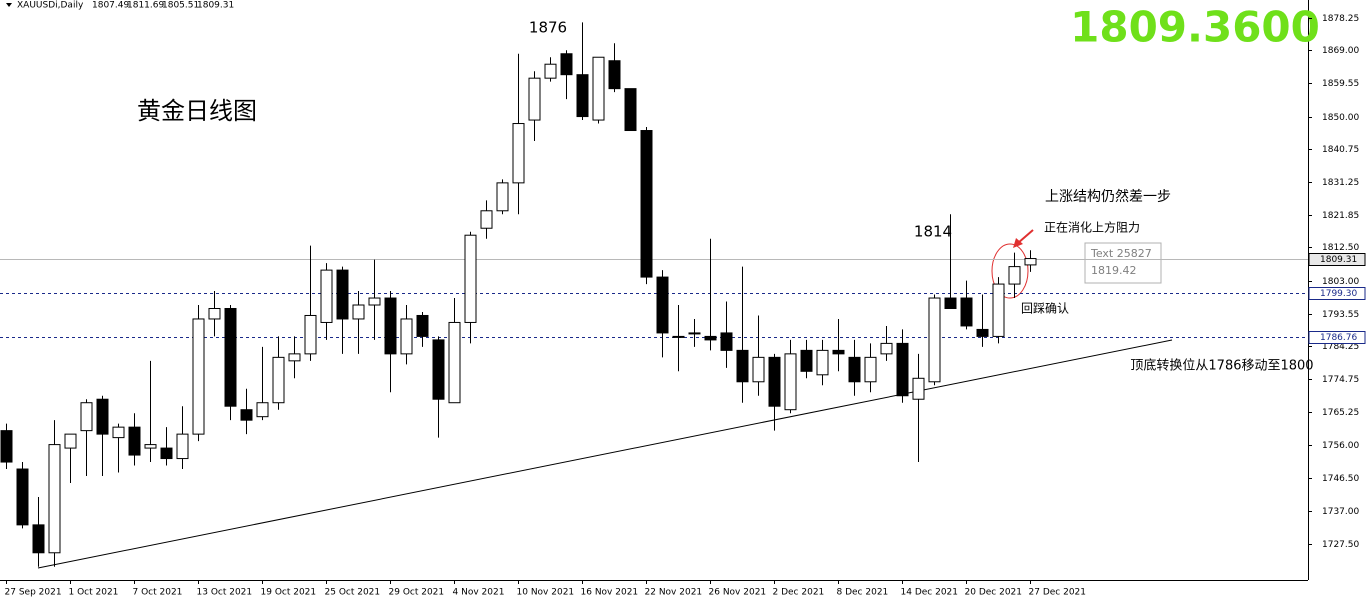 The width and height of the screenshot is (1366, 604). I want to click on y-tick-label: 1803.00, so click(1340, 282).